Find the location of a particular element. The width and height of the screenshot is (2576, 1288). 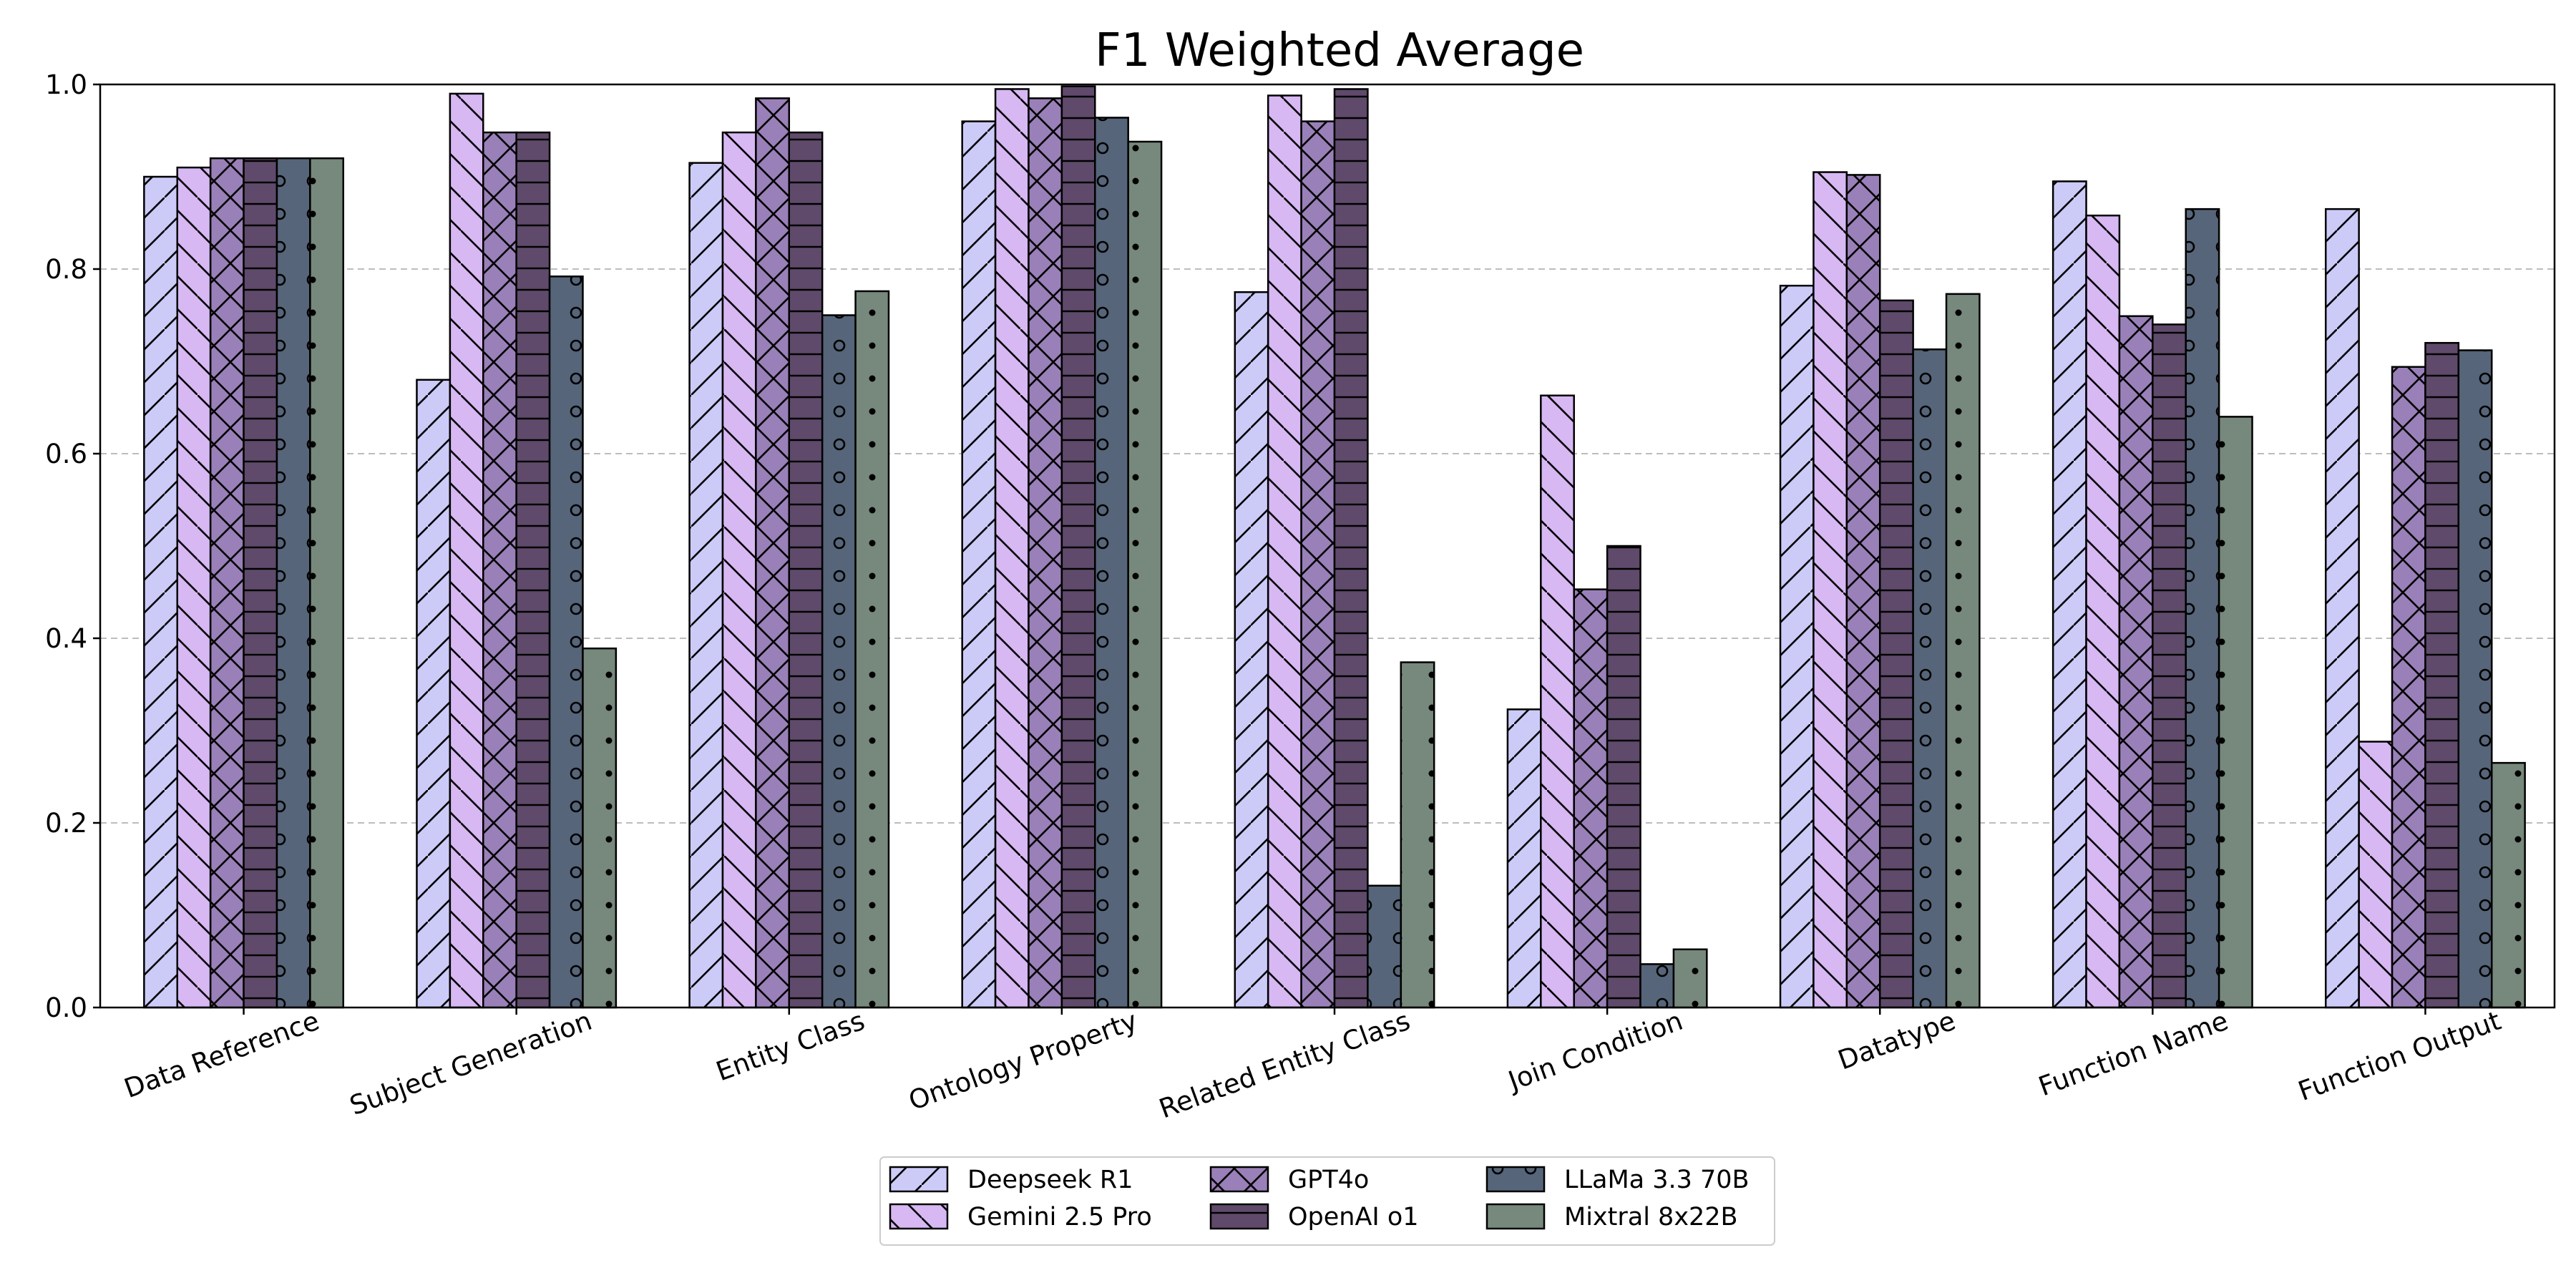

x-tick-label: Data Reference is located at coordinates (221, 1054).